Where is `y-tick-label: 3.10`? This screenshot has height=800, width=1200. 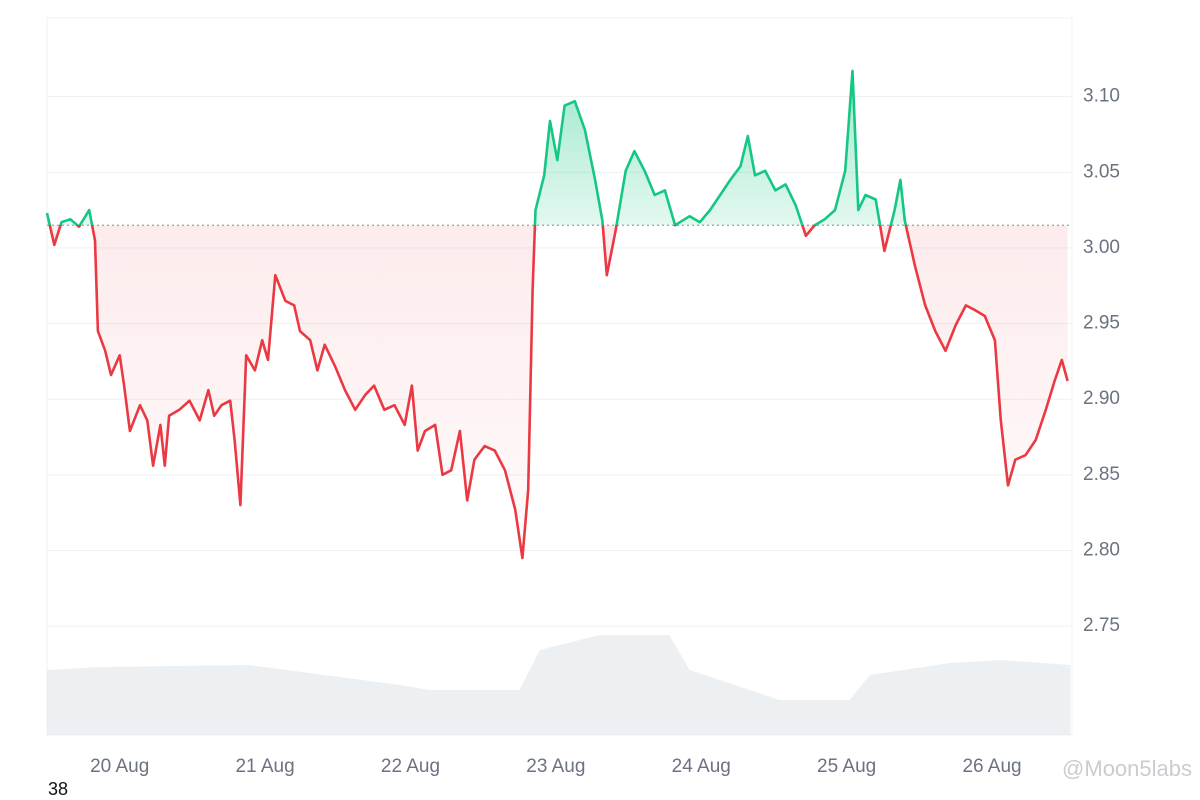 y-tick-label: 3.10 is located at coordinates (1101, 96).